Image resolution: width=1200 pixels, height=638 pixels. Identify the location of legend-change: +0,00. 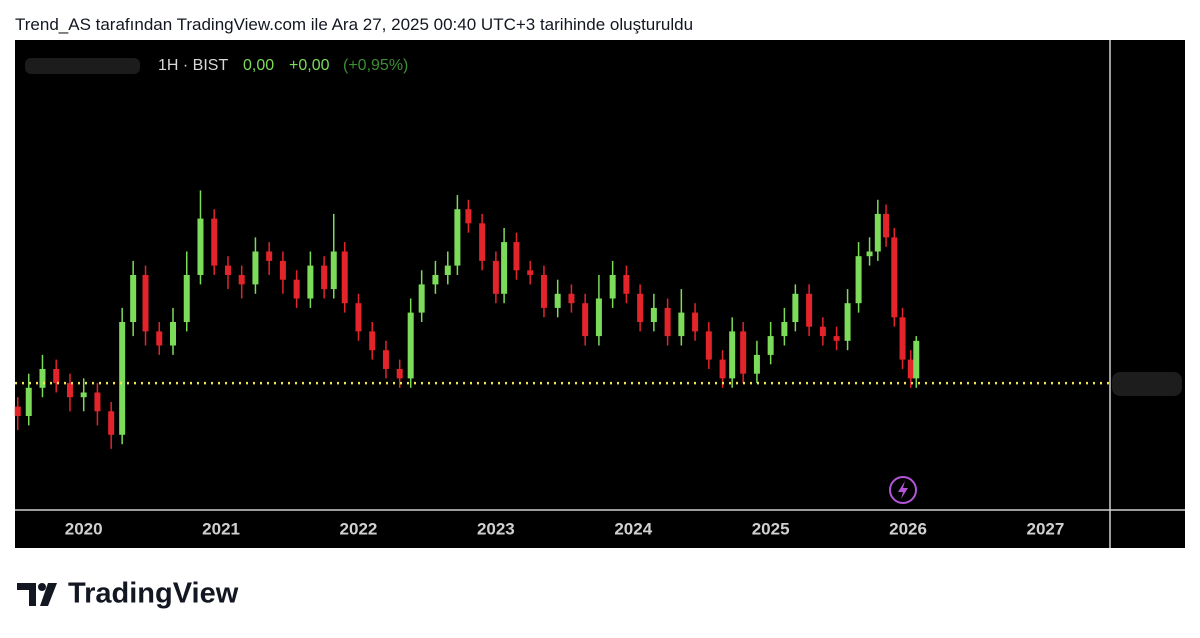
(309, 65).